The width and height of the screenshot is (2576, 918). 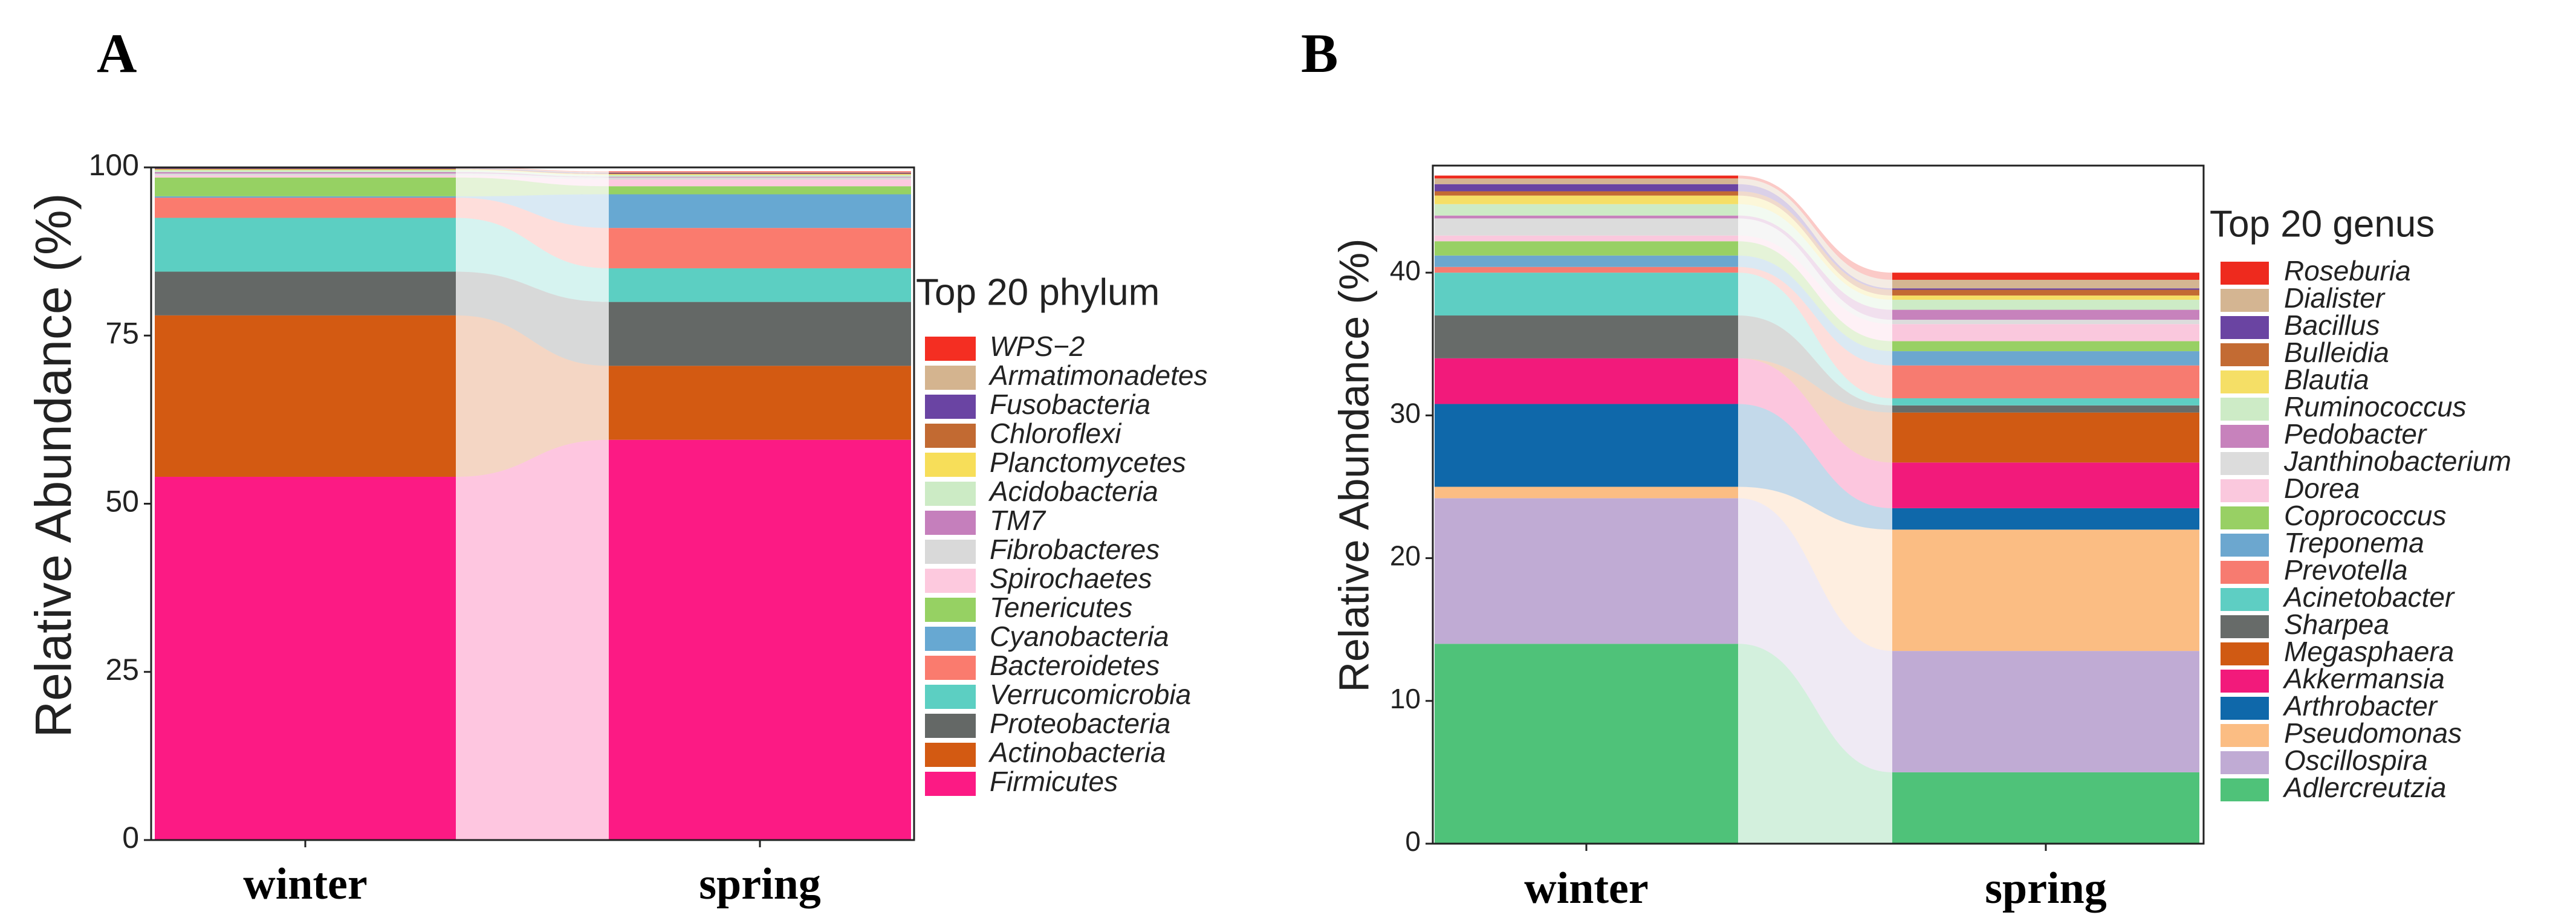 What do you see at coordinates (306, 197) in the screenshot?
I see `bar-winter-cyanobacteria` at bounding box center [306, 197].